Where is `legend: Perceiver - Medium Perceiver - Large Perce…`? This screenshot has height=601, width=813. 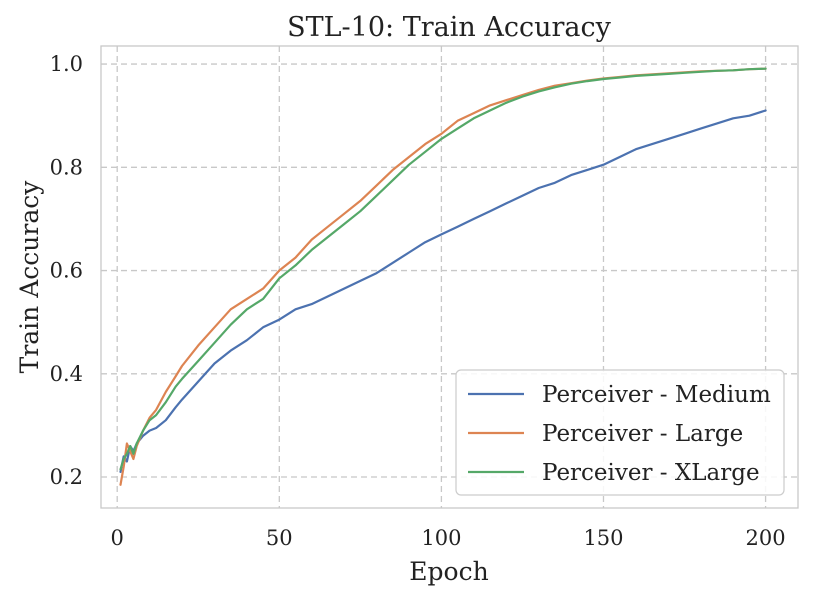 legend: Perceiver - Medium Perceiver - Large Perce… is located at coordinates (620, 432).